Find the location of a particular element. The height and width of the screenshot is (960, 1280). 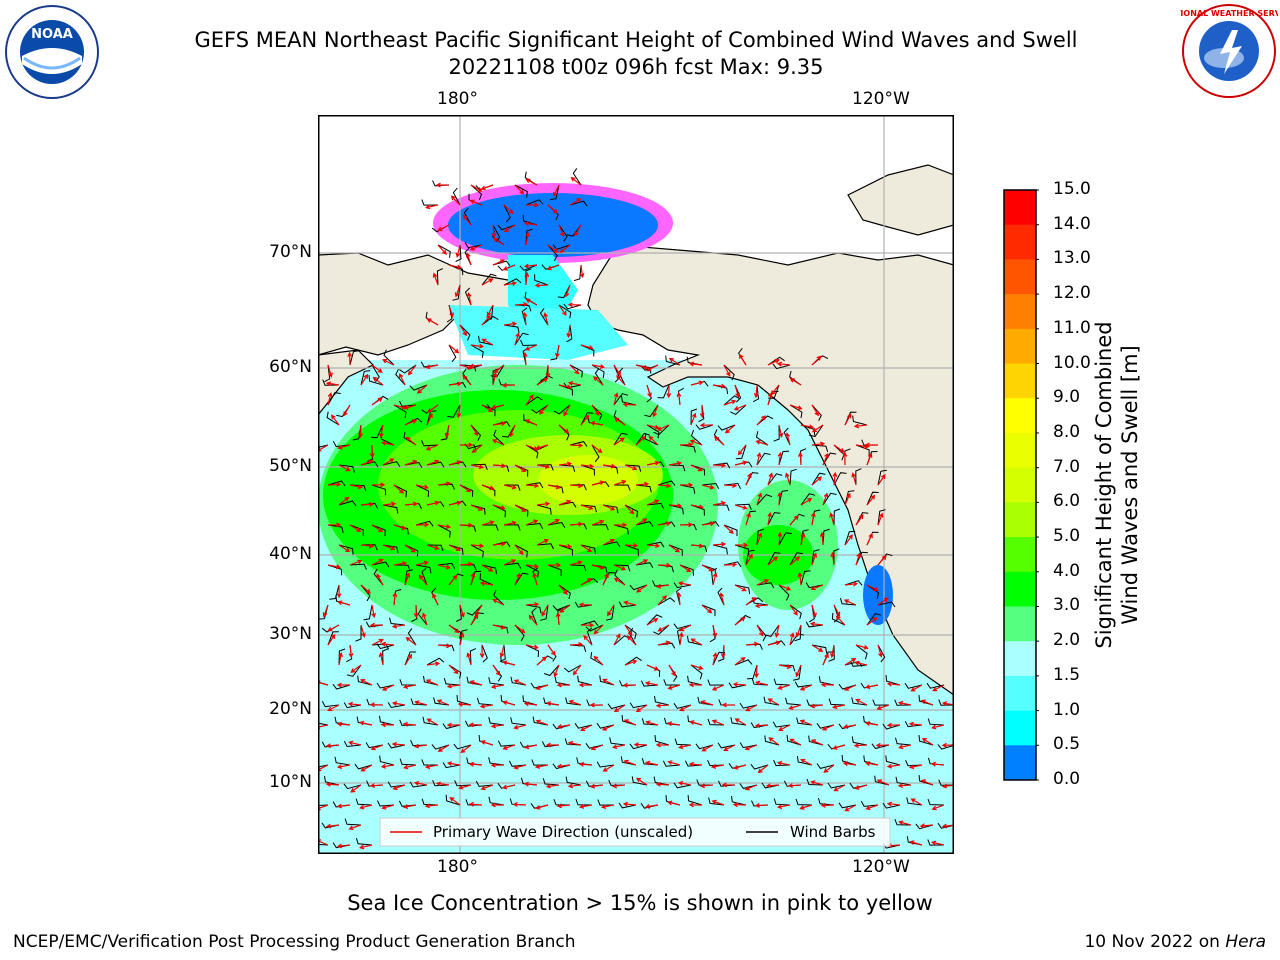

lat-label-20n: 20°N is located at coordinates (290, 709).